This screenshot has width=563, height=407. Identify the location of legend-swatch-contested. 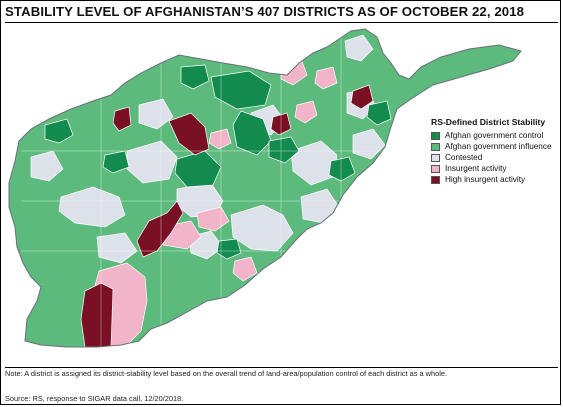
(435, 157).